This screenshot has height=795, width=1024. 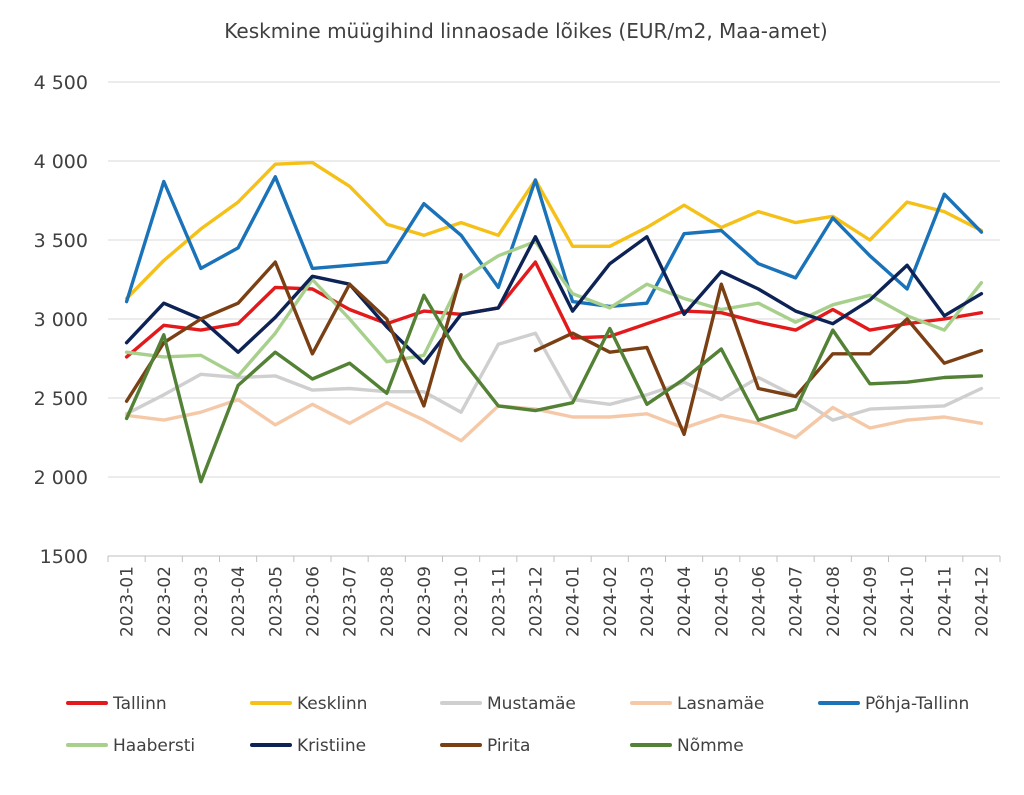 What do you see at coordinates (485, 746) in the screenshot?
I see `legend-item: Pirita` at bounding box center [485, 746].